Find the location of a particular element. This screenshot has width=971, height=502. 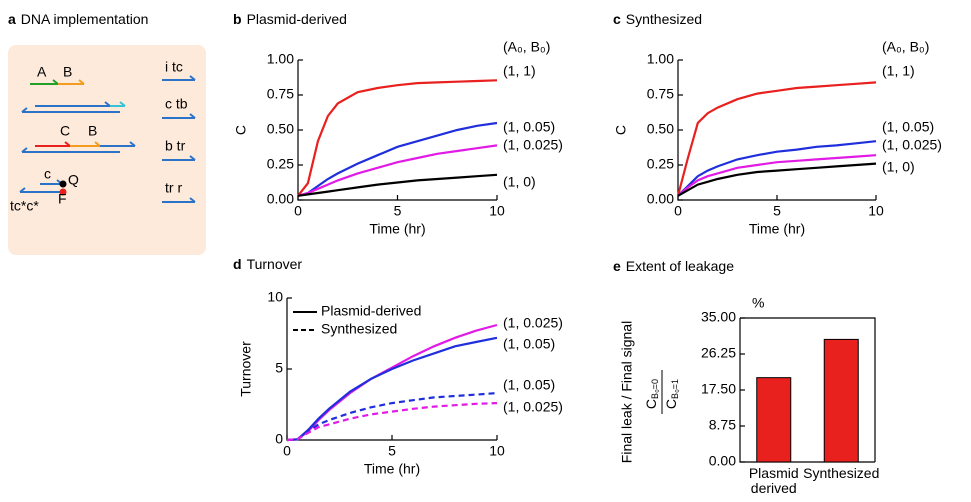

x-tick-label-box: Synthesized is located at coordinates (841, 473).